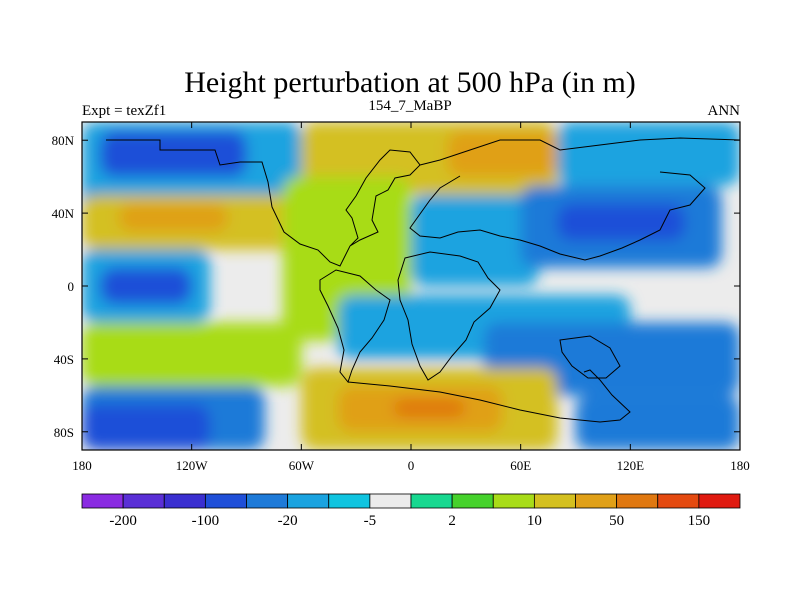 The height and width of the screenshot is (600, 800). Describe the element at coordinates (192, 465) in the screenshot. I see `x-tick-label: 120W` at that location.